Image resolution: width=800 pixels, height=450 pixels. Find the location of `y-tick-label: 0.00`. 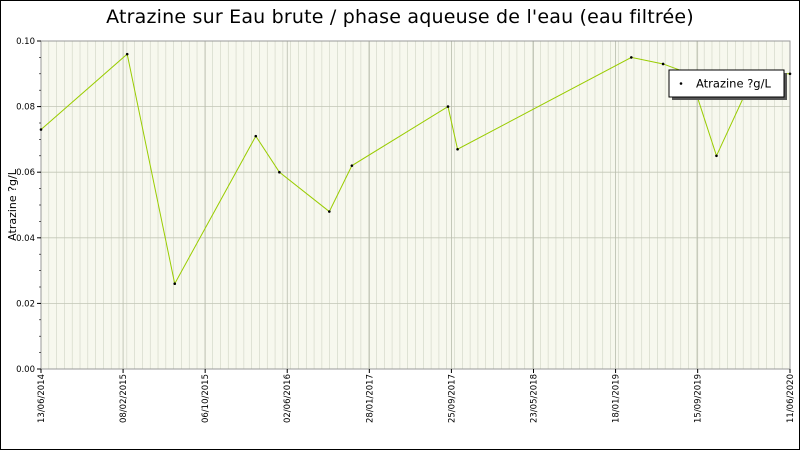

y-tick-label: 0.00 is located at coordinates (25, 370).